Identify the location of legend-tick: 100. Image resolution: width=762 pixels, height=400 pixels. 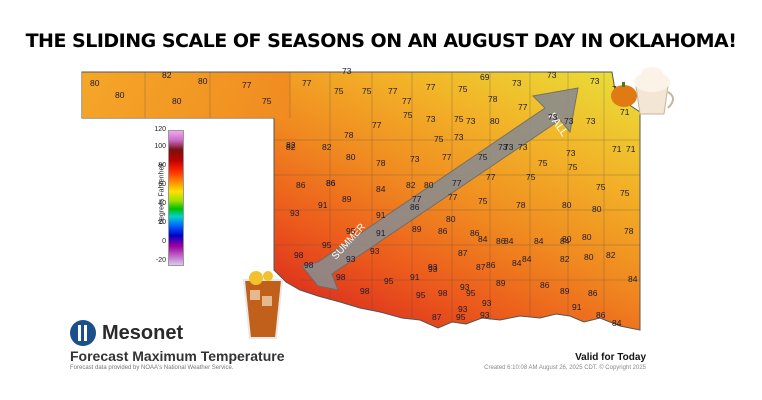
(160, 146).